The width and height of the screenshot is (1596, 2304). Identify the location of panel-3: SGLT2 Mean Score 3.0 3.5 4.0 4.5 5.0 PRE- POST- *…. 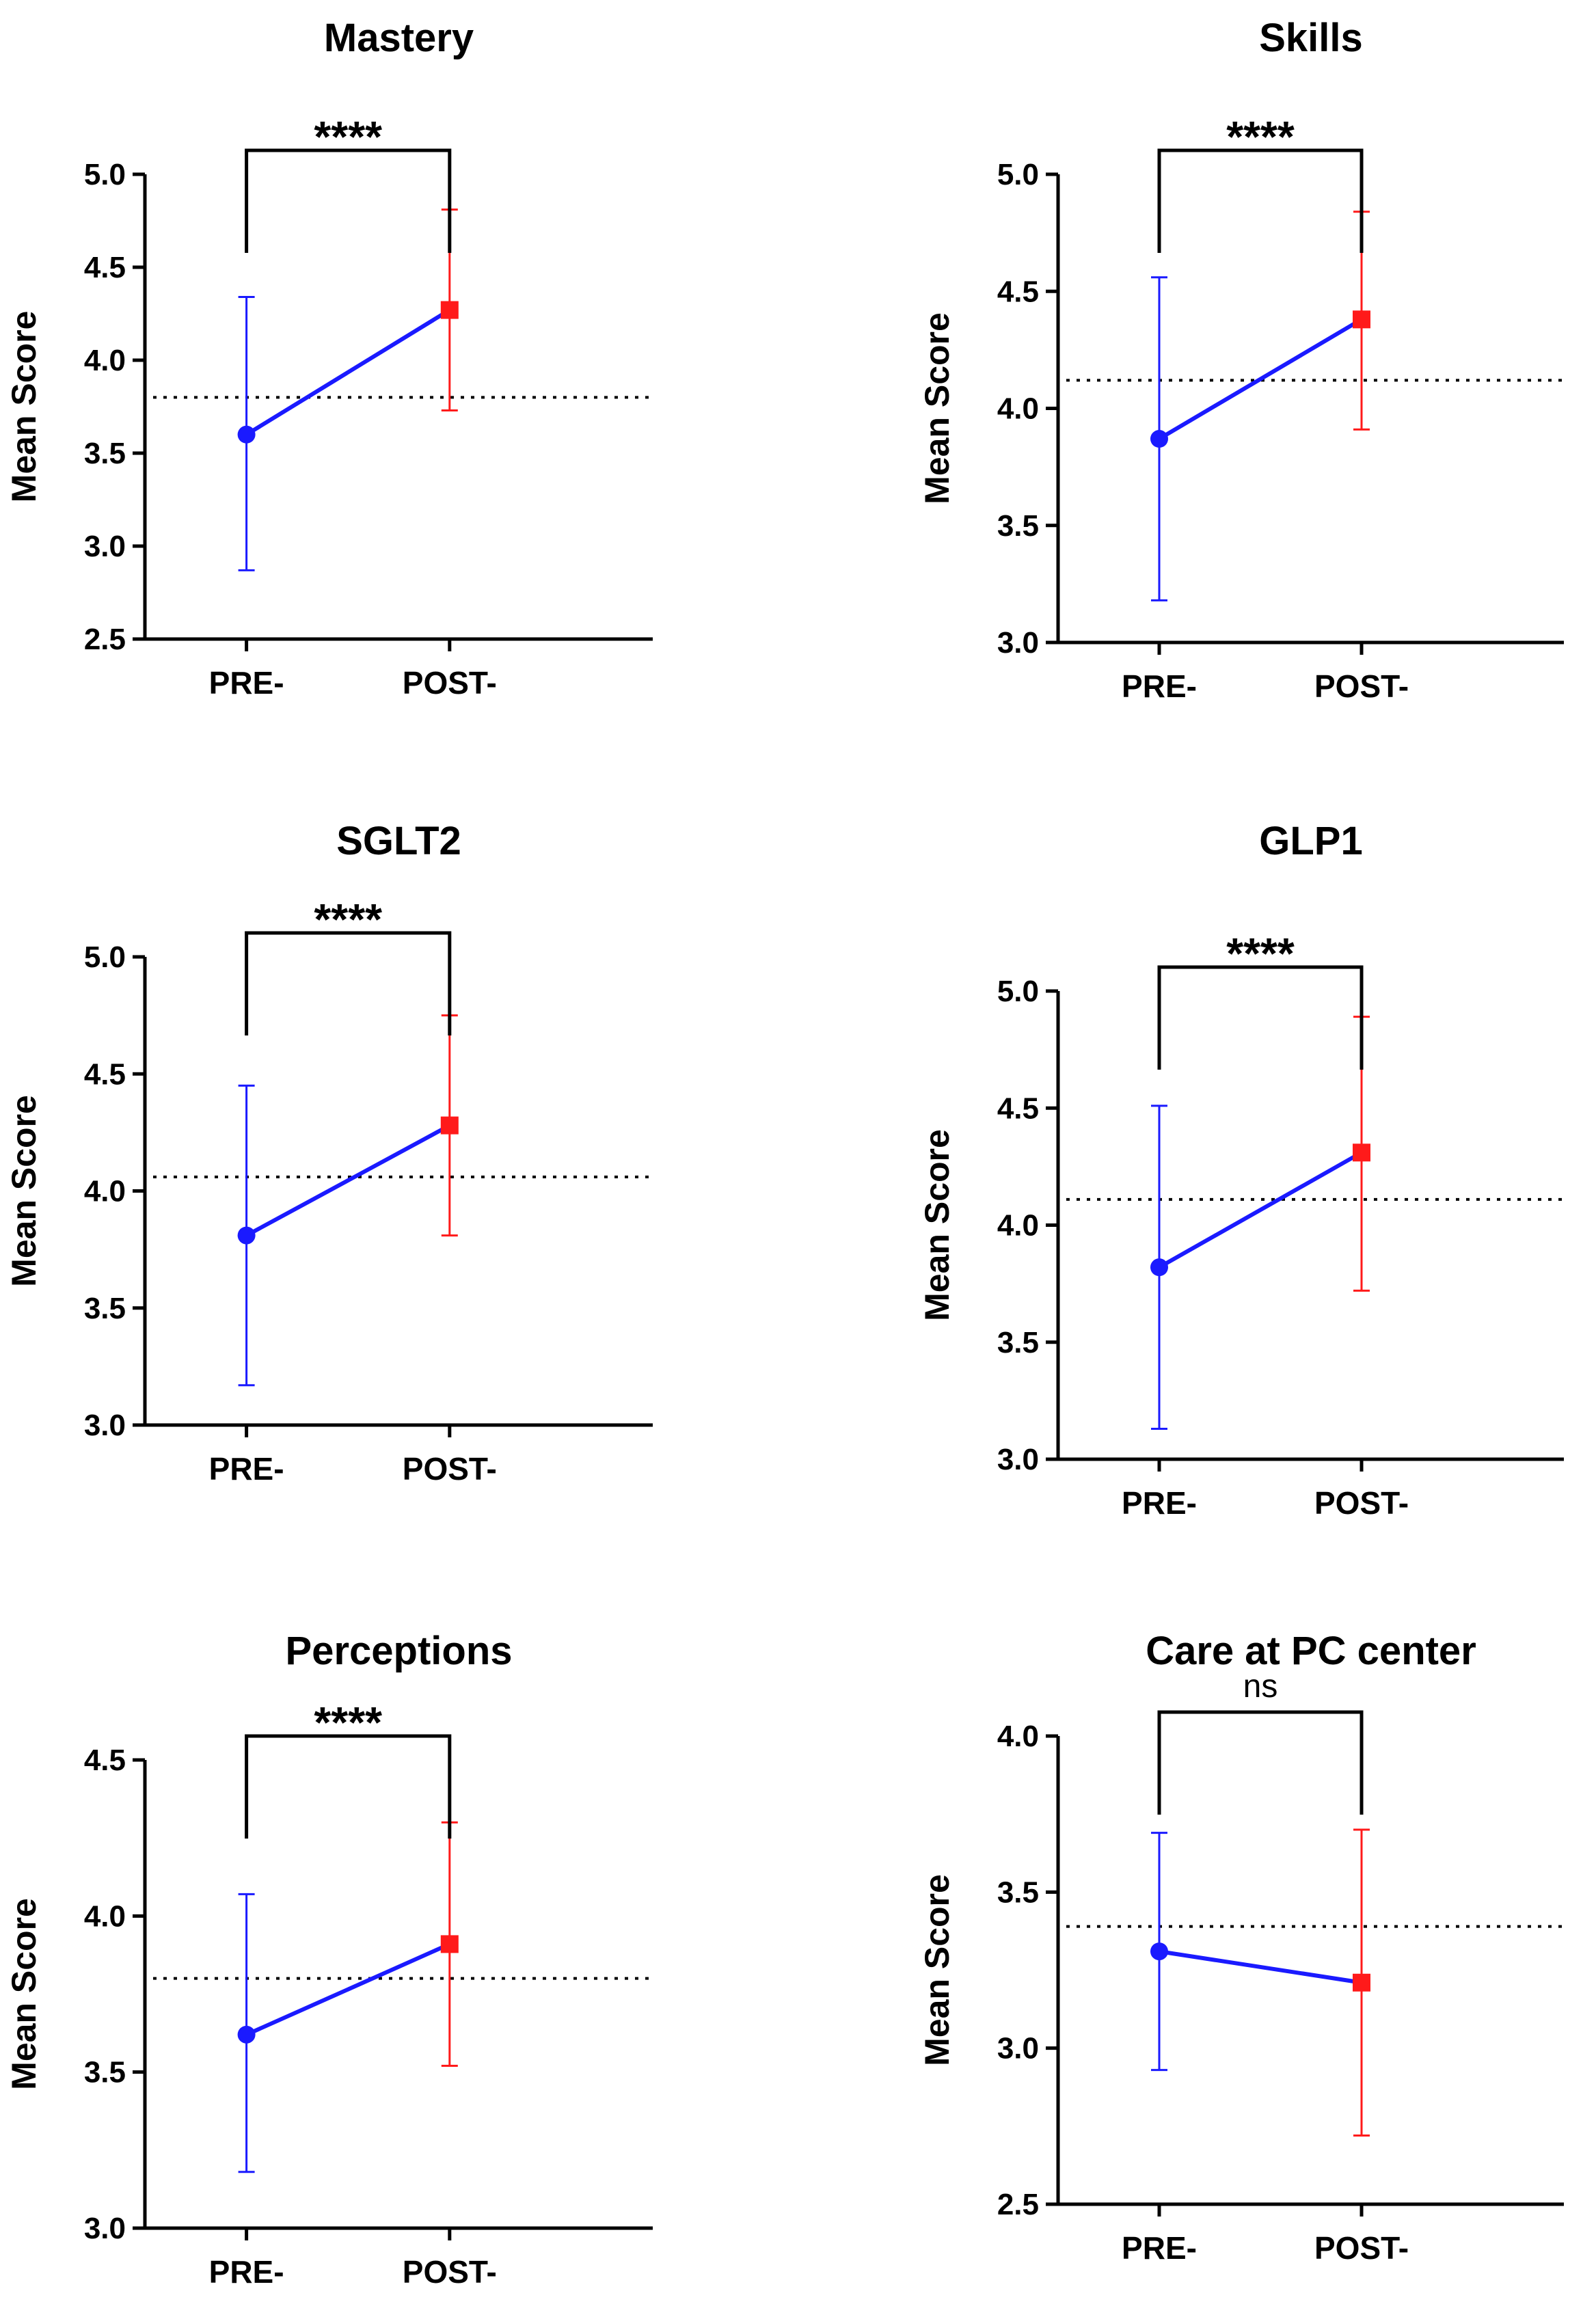
(329, 1153).